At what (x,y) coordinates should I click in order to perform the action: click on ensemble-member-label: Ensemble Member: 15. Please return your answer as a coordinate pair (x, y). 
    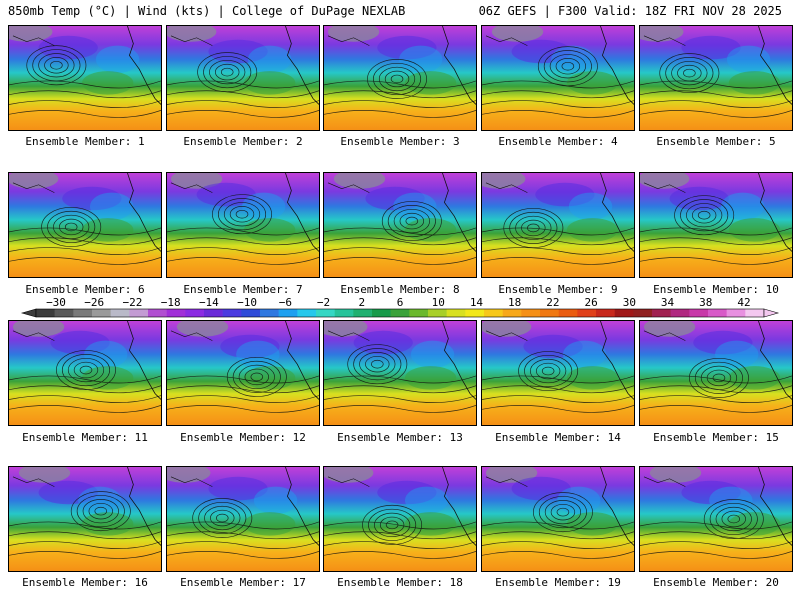
    Looking at the image, I should click on (716, 437).